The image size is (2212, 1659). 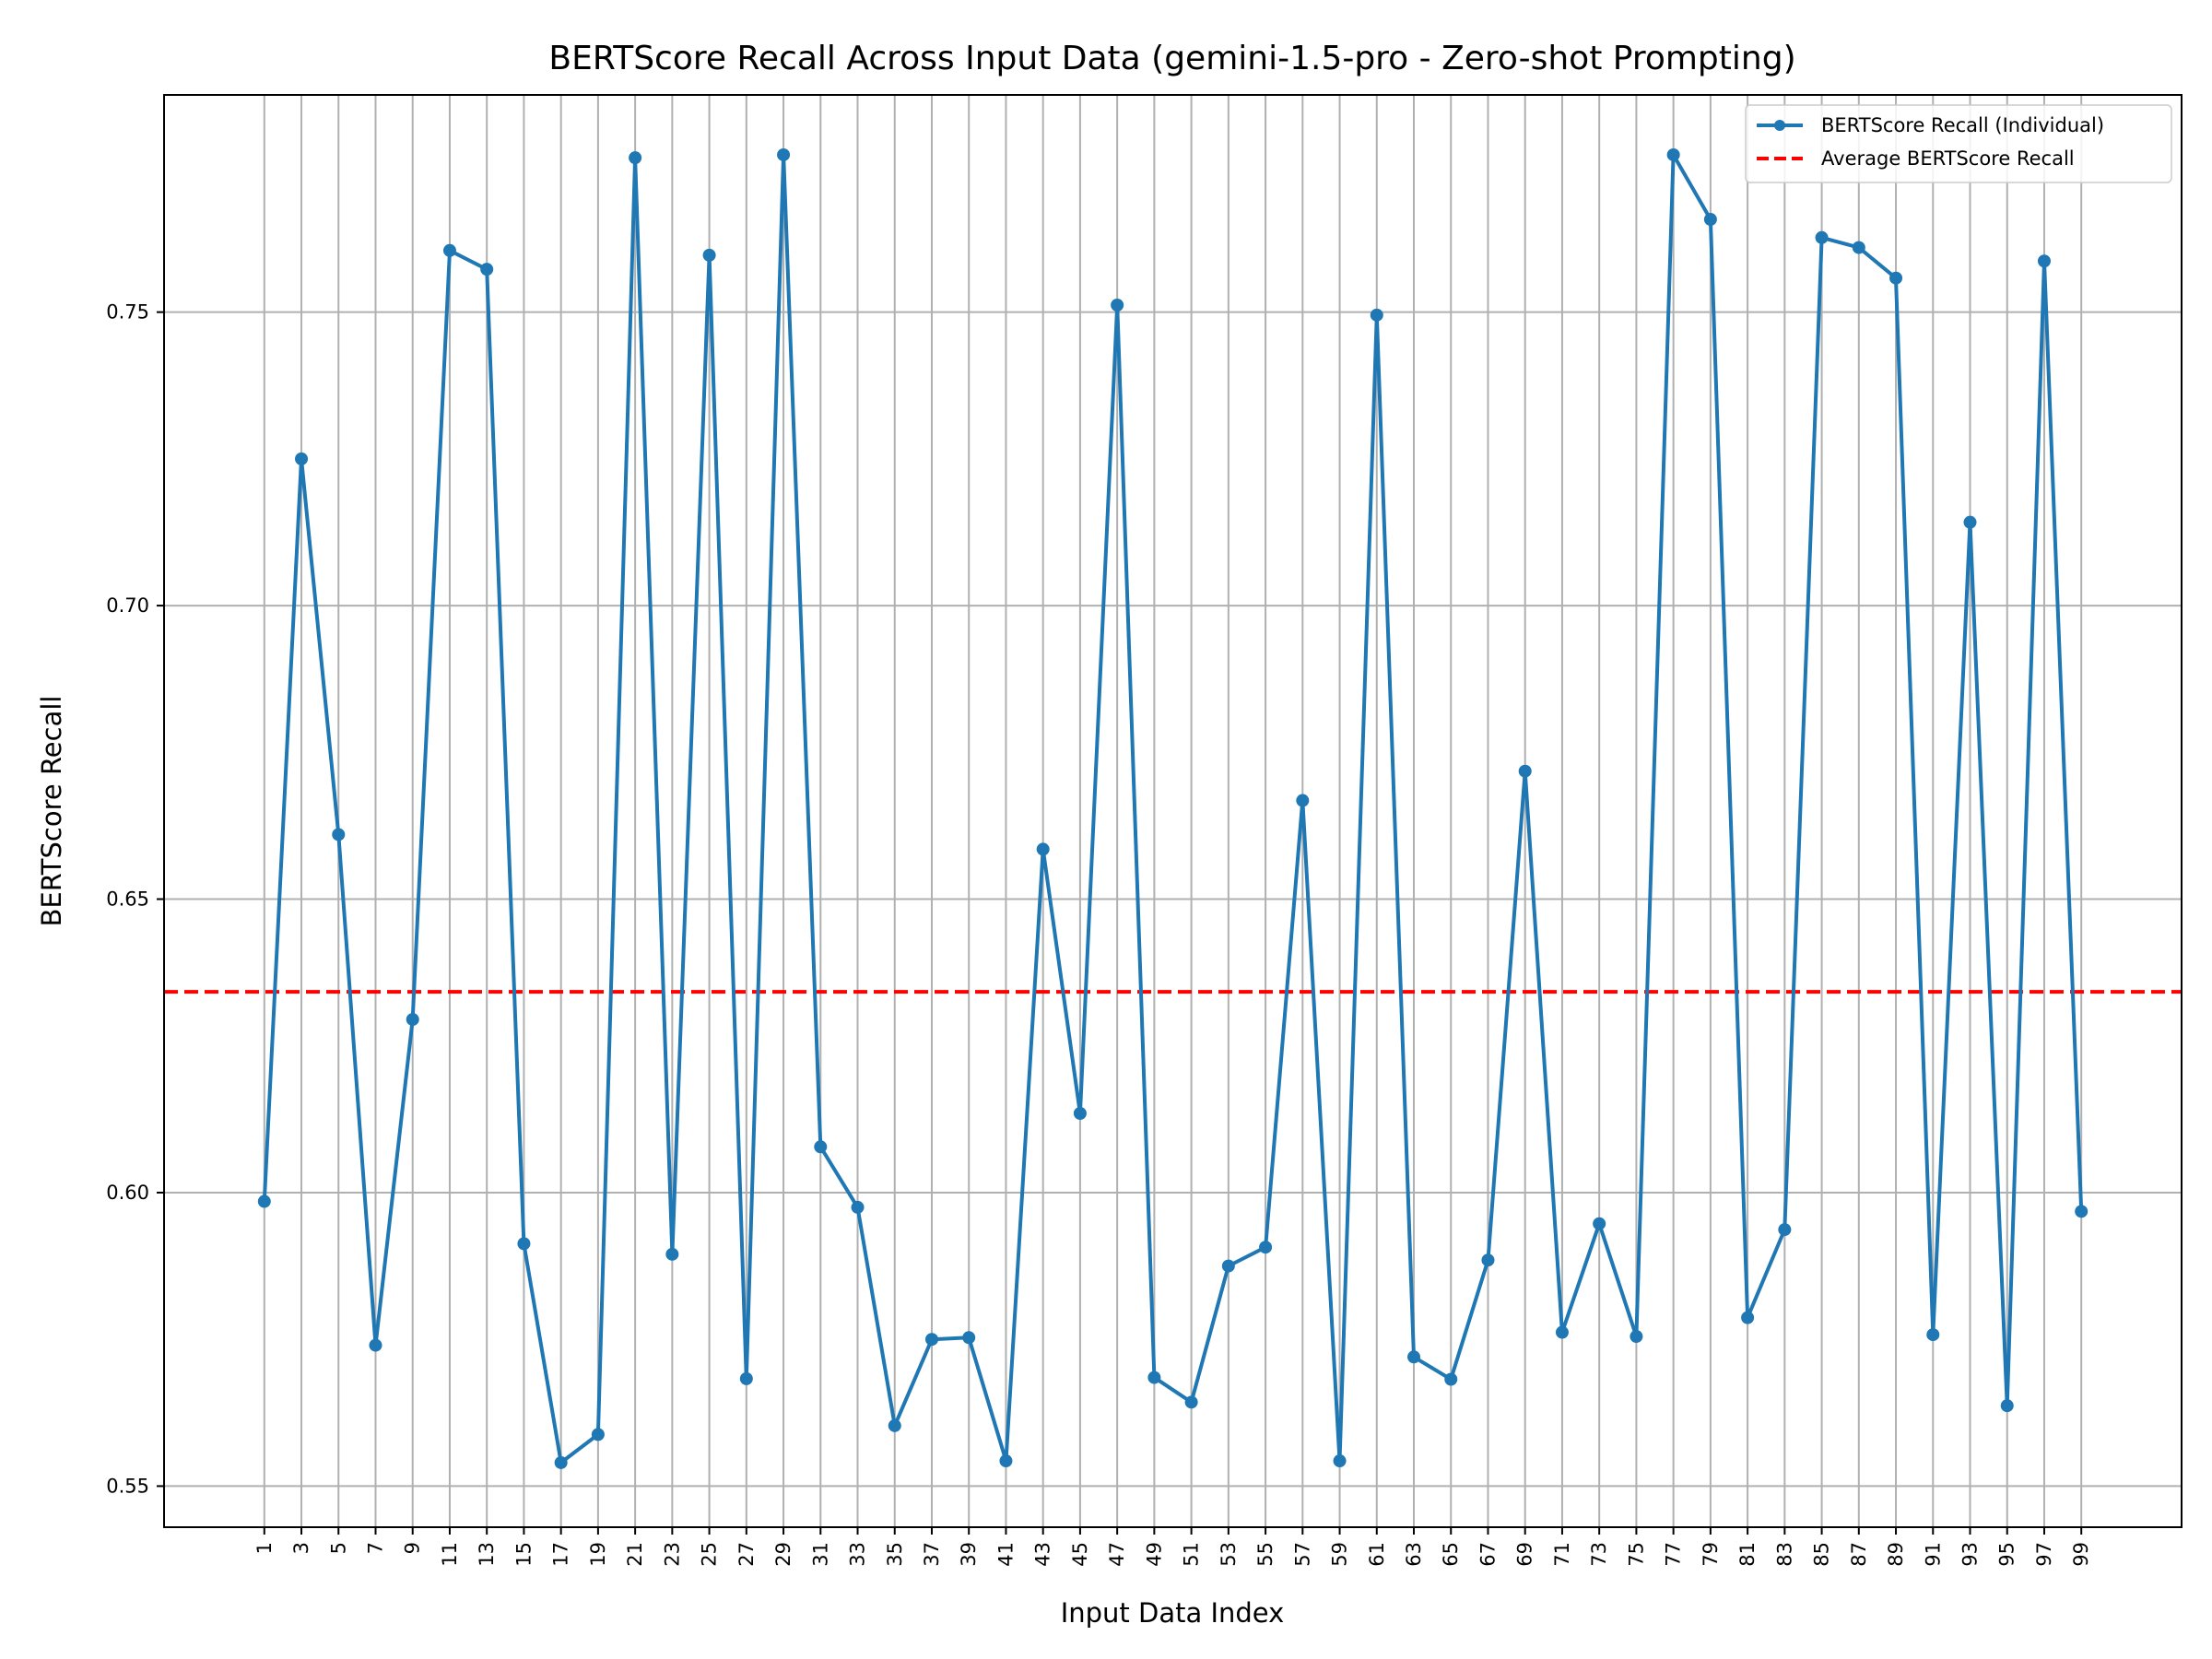 I want to click on x-tick-label: 43, so click(x=1043, y=1554).